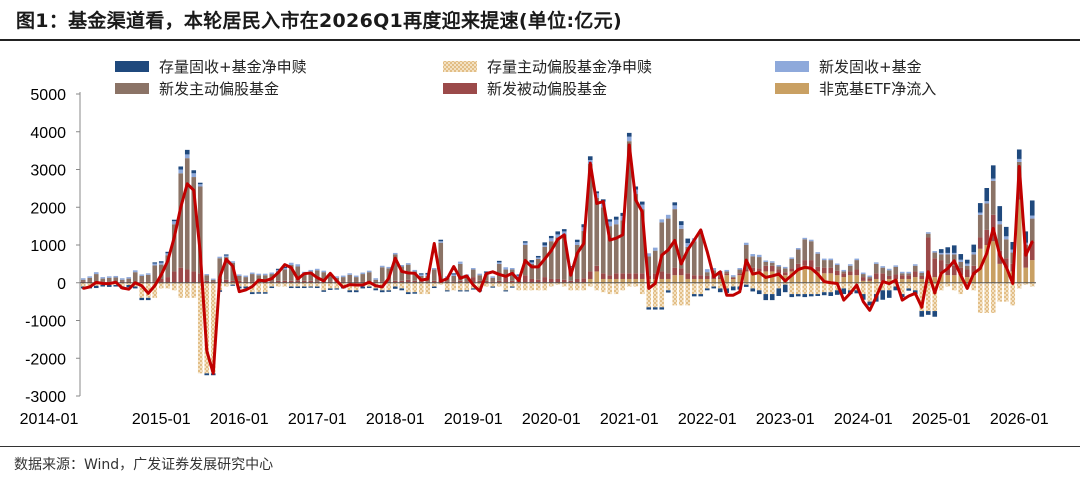 Image resolution: width=1080 pixels, height=481 pixels. I want to click on legend-swatch-new-passive-equity, so click(460, 88).